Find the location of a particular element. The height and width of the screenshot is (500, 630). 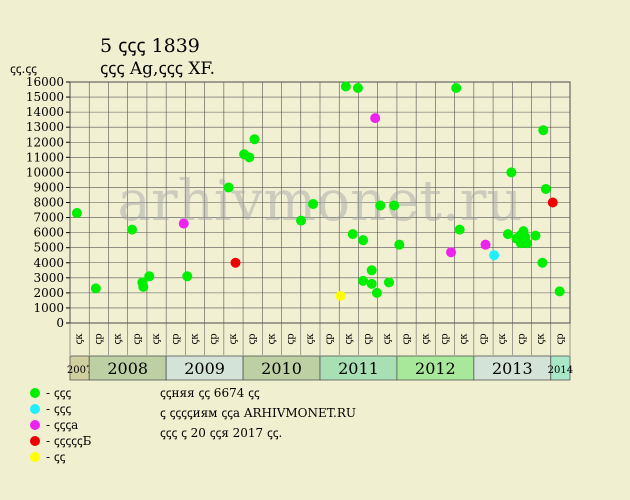

y-tick-label: 4000 is located at coordinates (48, 263).